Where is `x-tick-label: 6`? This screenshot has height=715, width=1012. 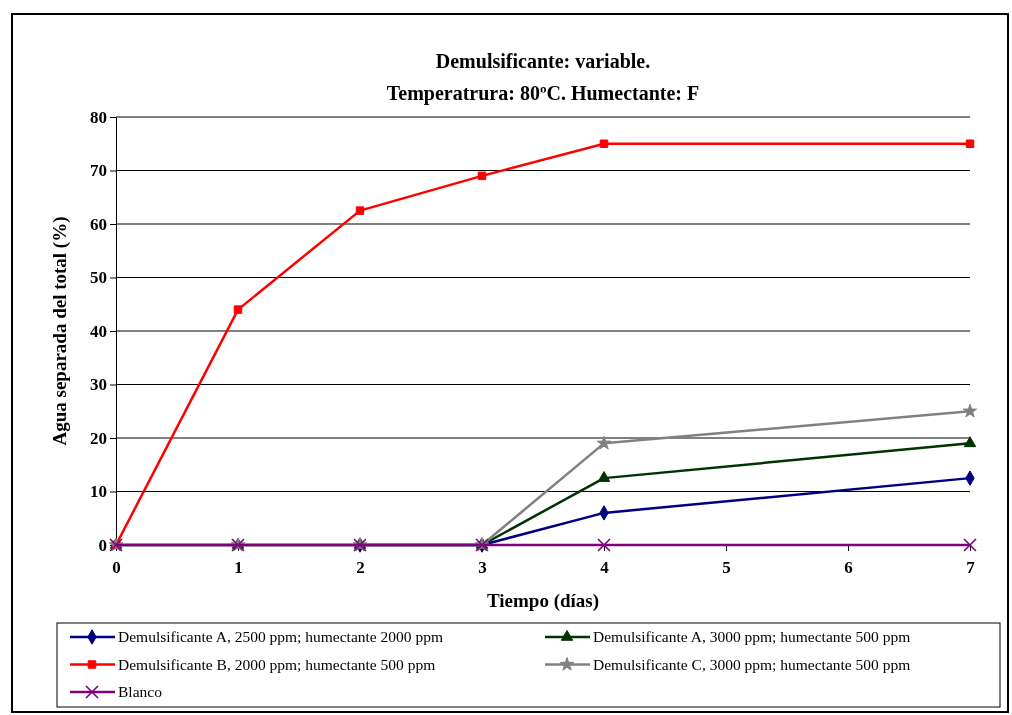
x-tick-label: 6 is located at coordinates (848, 568).